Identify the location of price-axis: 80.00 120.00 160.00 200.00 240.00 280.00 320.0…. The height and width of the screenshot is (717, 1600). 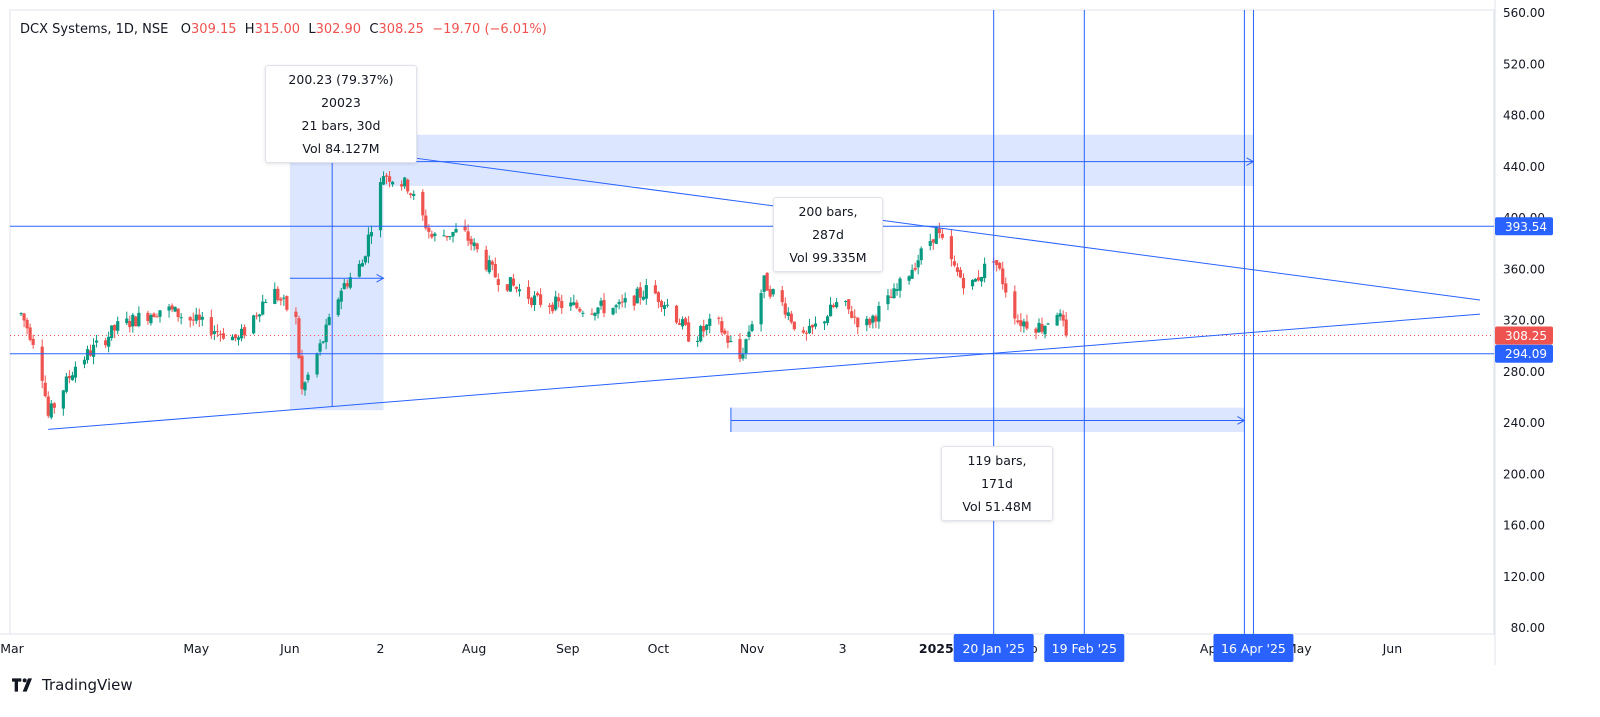
(1524, 320).